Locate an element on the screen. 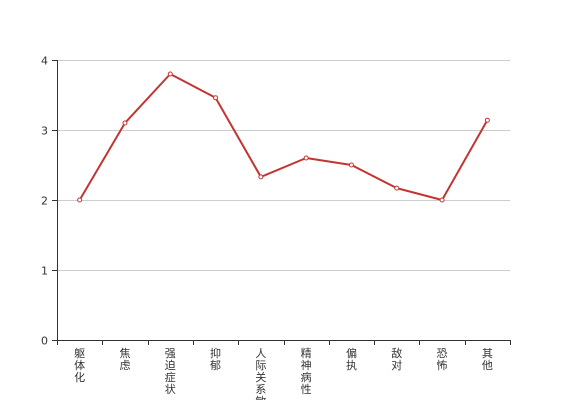  y-tick-label: 4 is located at coordinates (44, 61).